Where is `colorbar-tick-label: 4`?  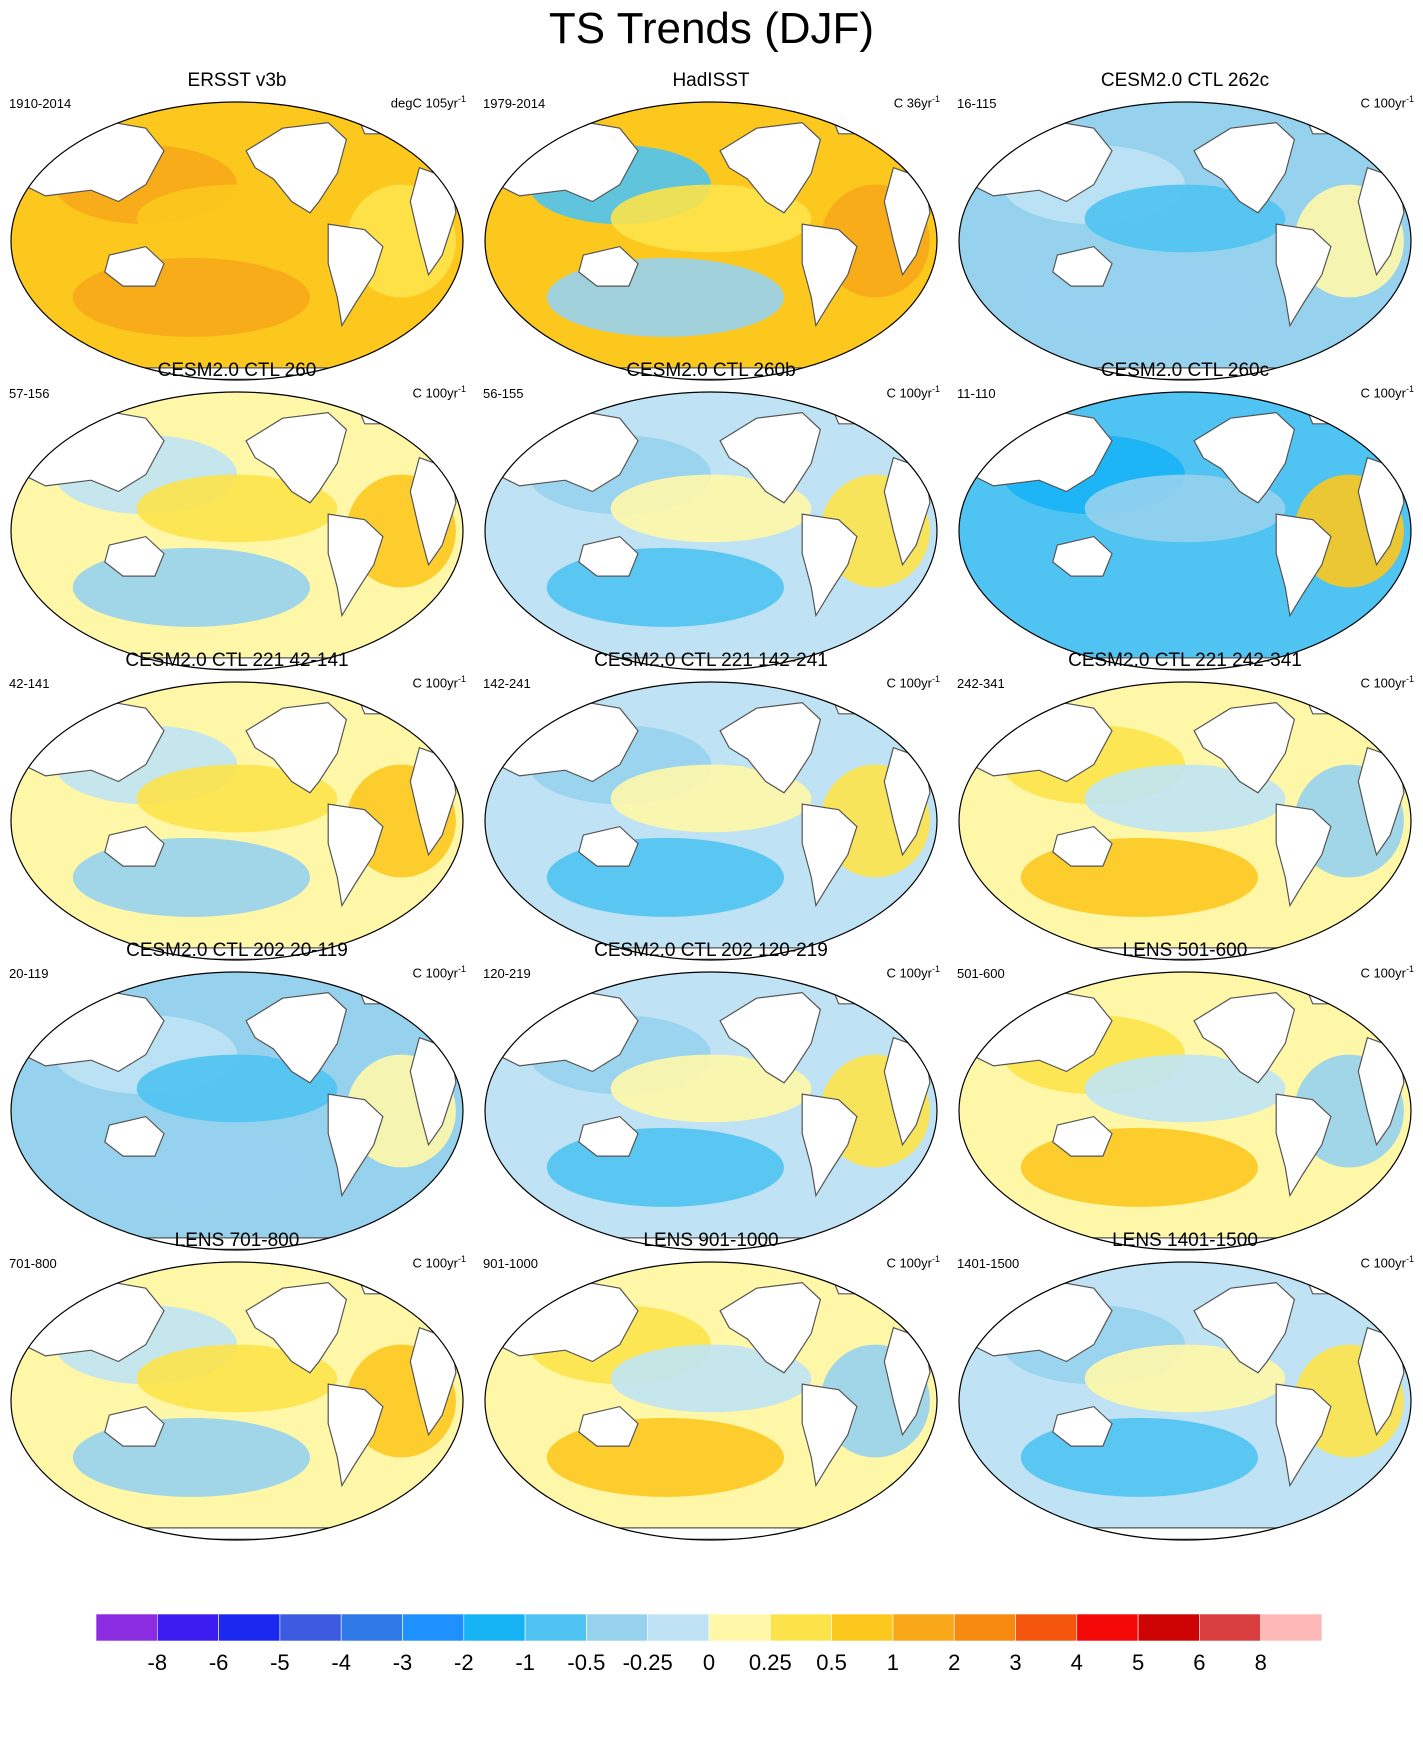 colorbar-tick-label: 4 is located at coordinates (1076, 1662).